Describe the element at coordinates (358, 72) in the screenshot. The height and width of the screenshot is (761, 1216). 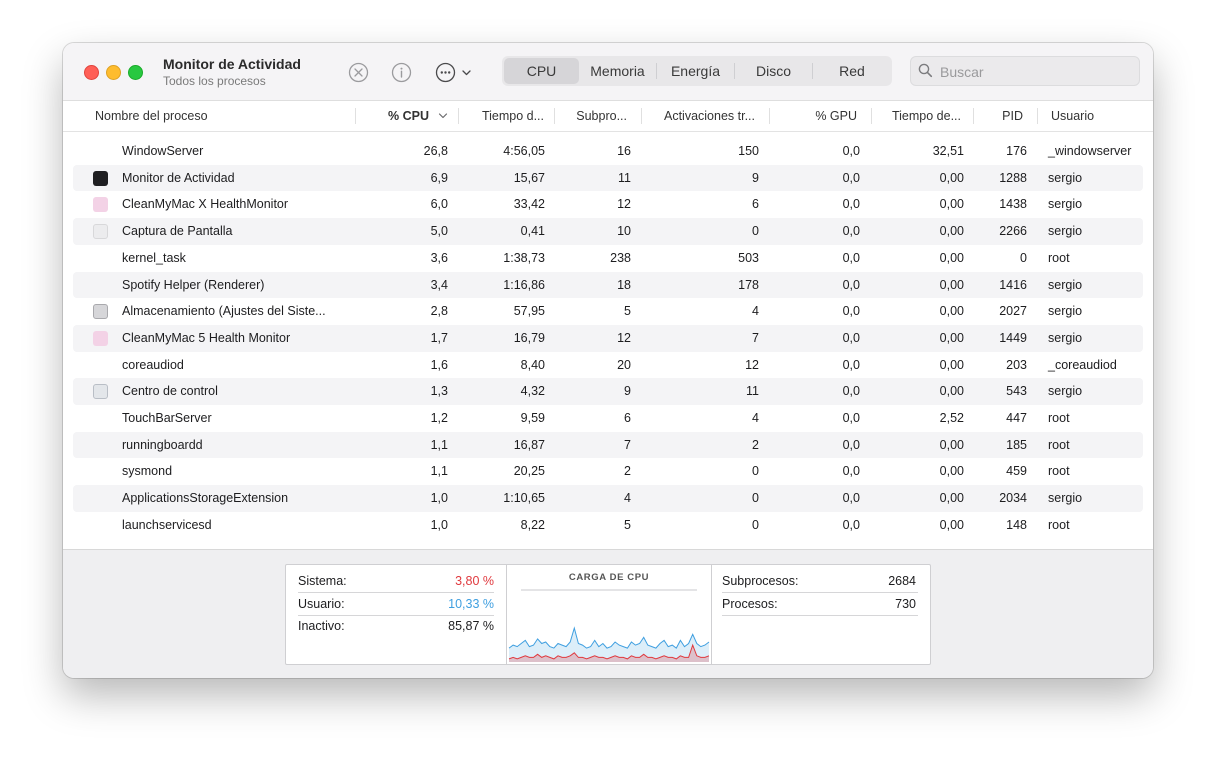
I see `stop-process-button` at that location.